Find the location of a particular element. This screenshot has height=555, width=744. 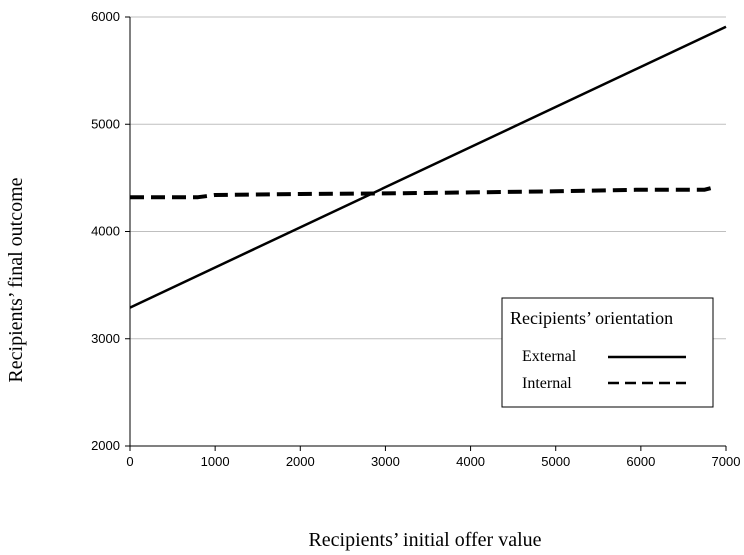

x-tick-label-0: 0 is located at coordinates (129, 461).